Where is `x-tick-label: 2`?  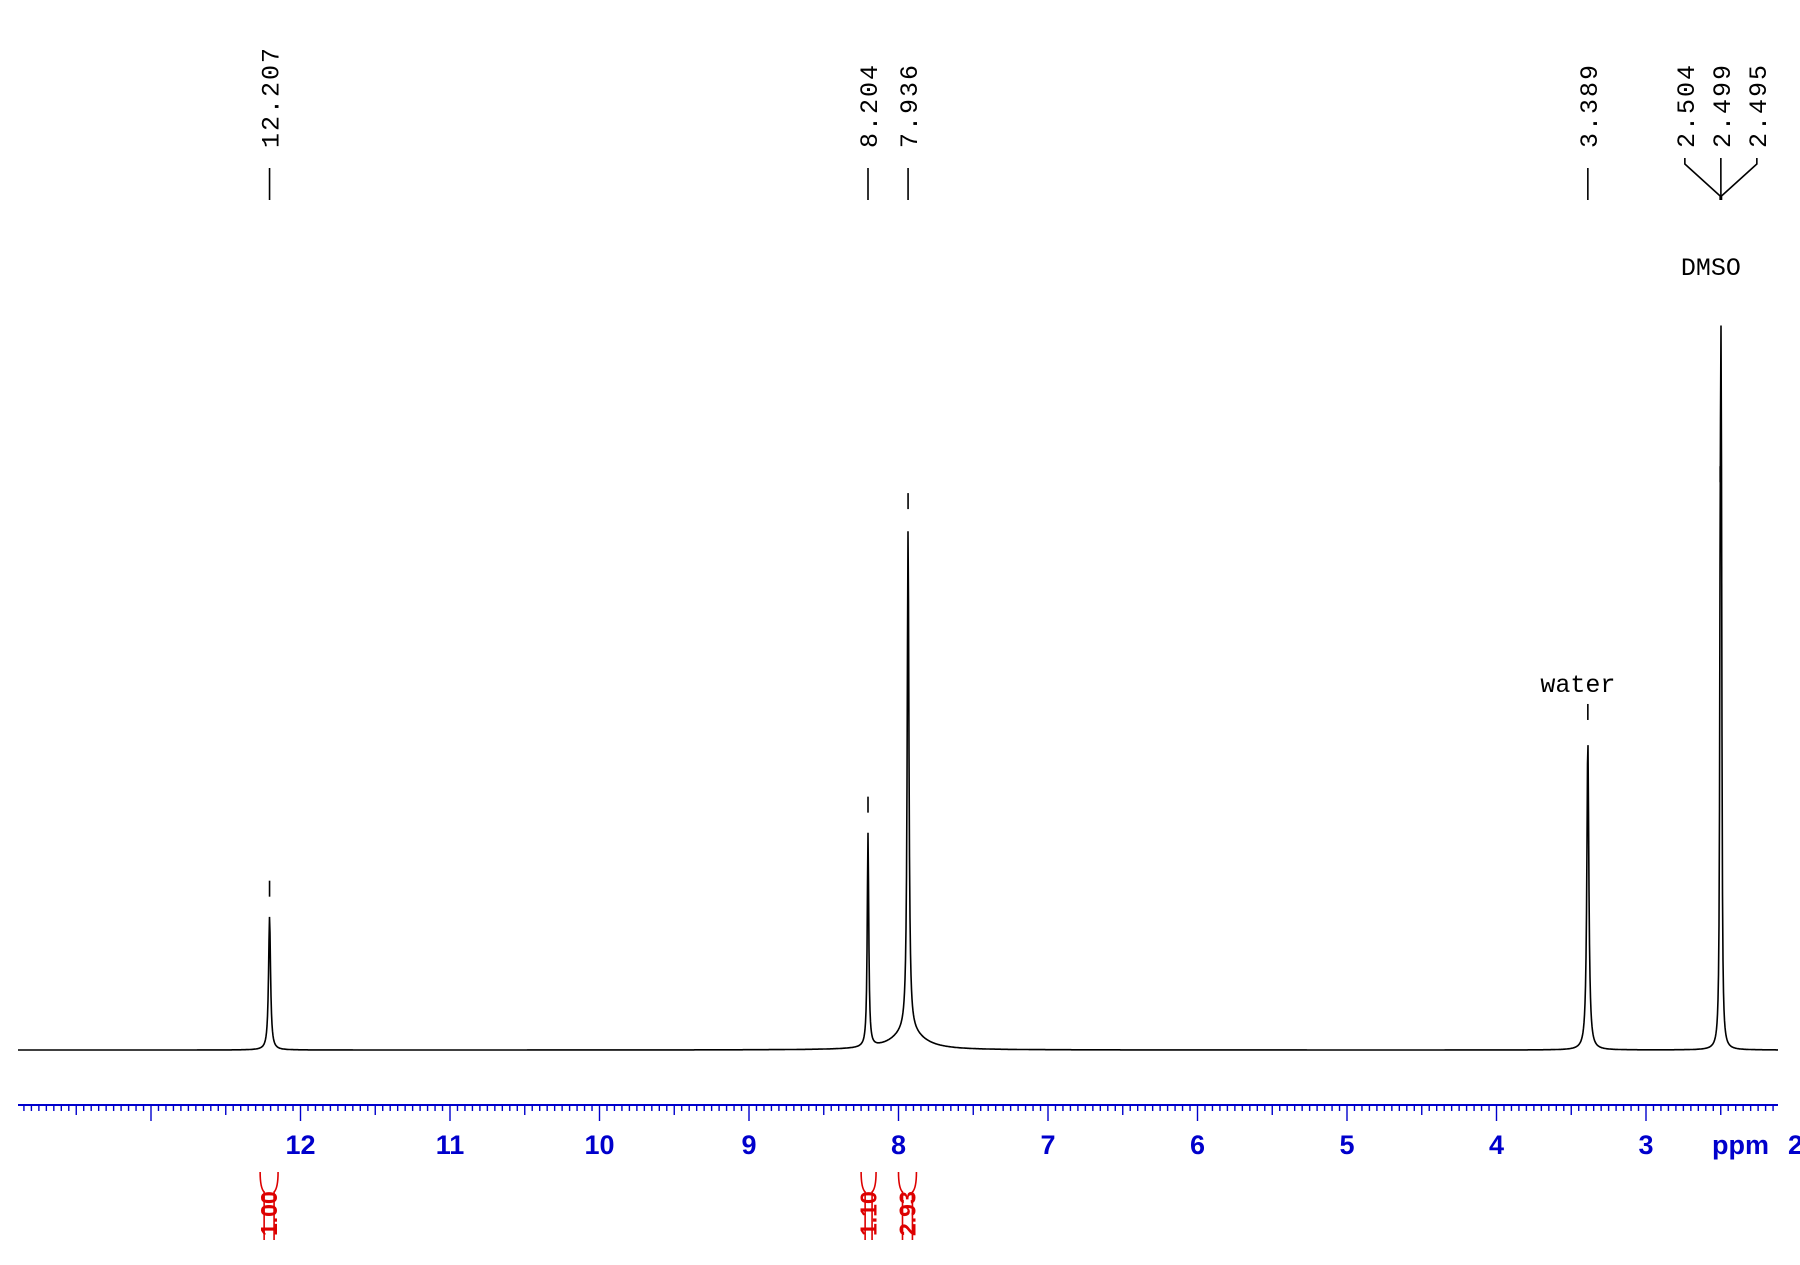
x-tick-label: 2 is located at coordinates (1794, 1145).